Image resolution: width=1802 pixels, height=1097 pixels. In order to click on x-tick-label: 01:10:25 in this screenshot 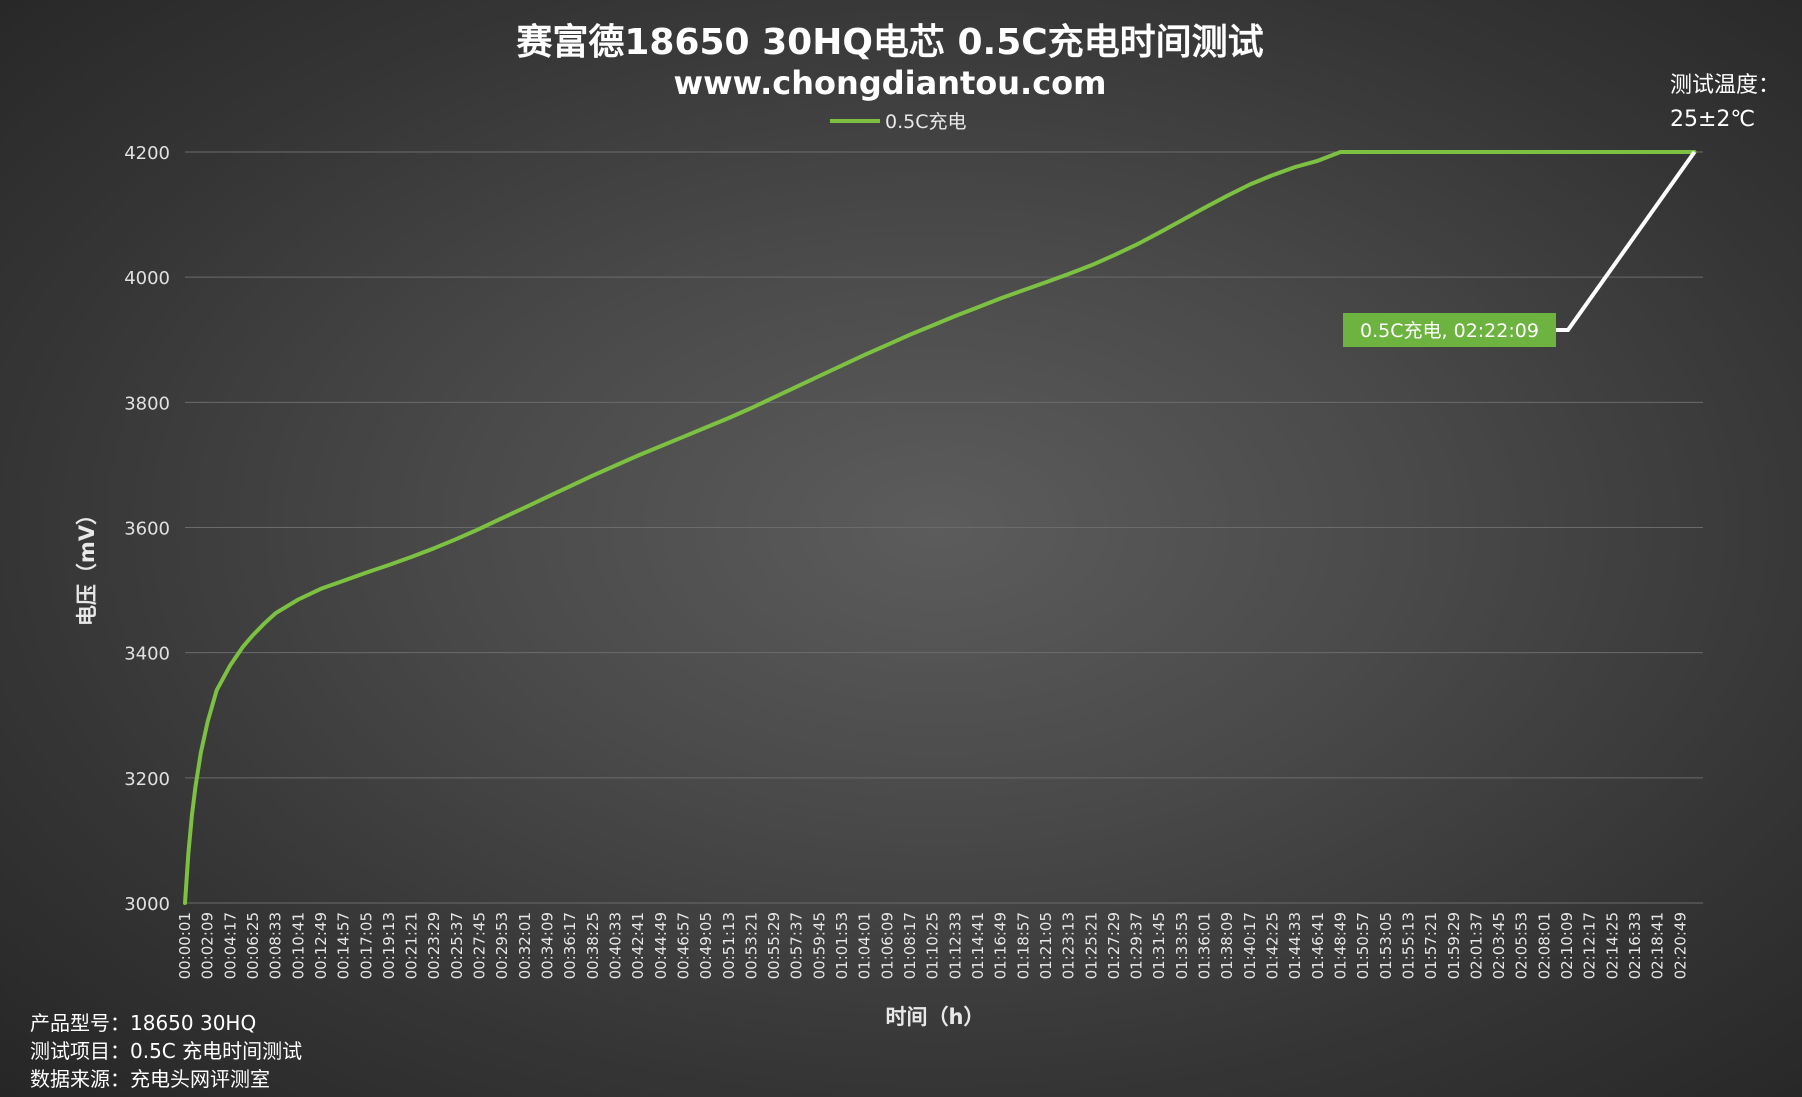, I will do `click(933, 945)`.